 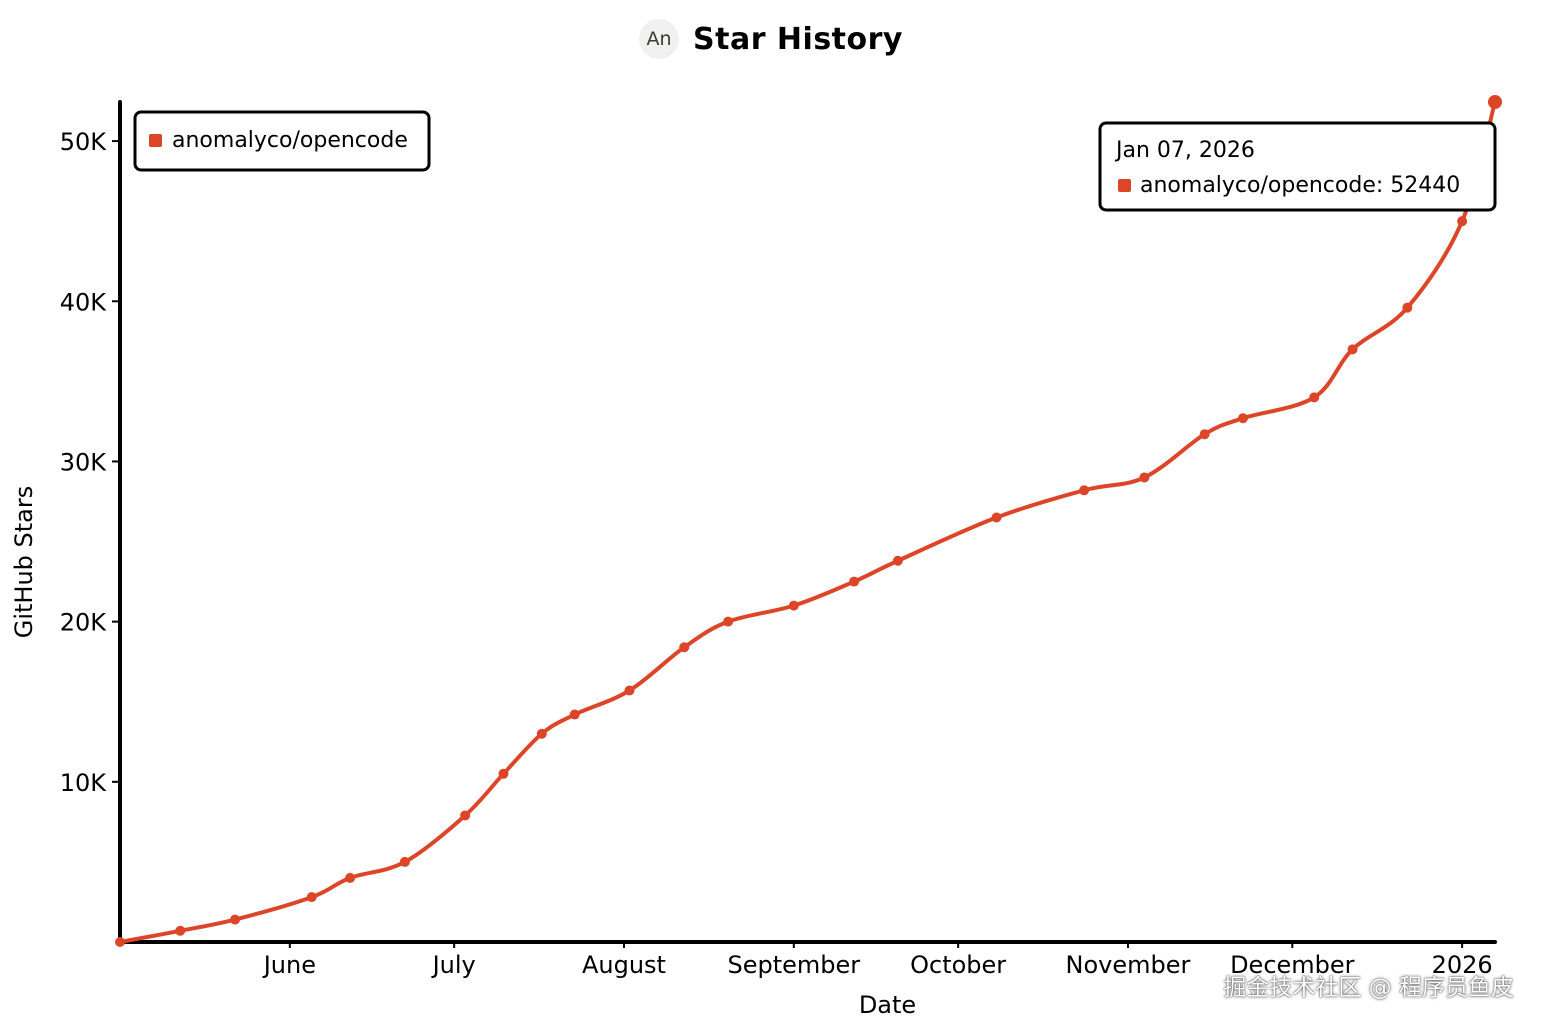 I want to click on y-tick-label: 50K, so click(x=84, y=142).